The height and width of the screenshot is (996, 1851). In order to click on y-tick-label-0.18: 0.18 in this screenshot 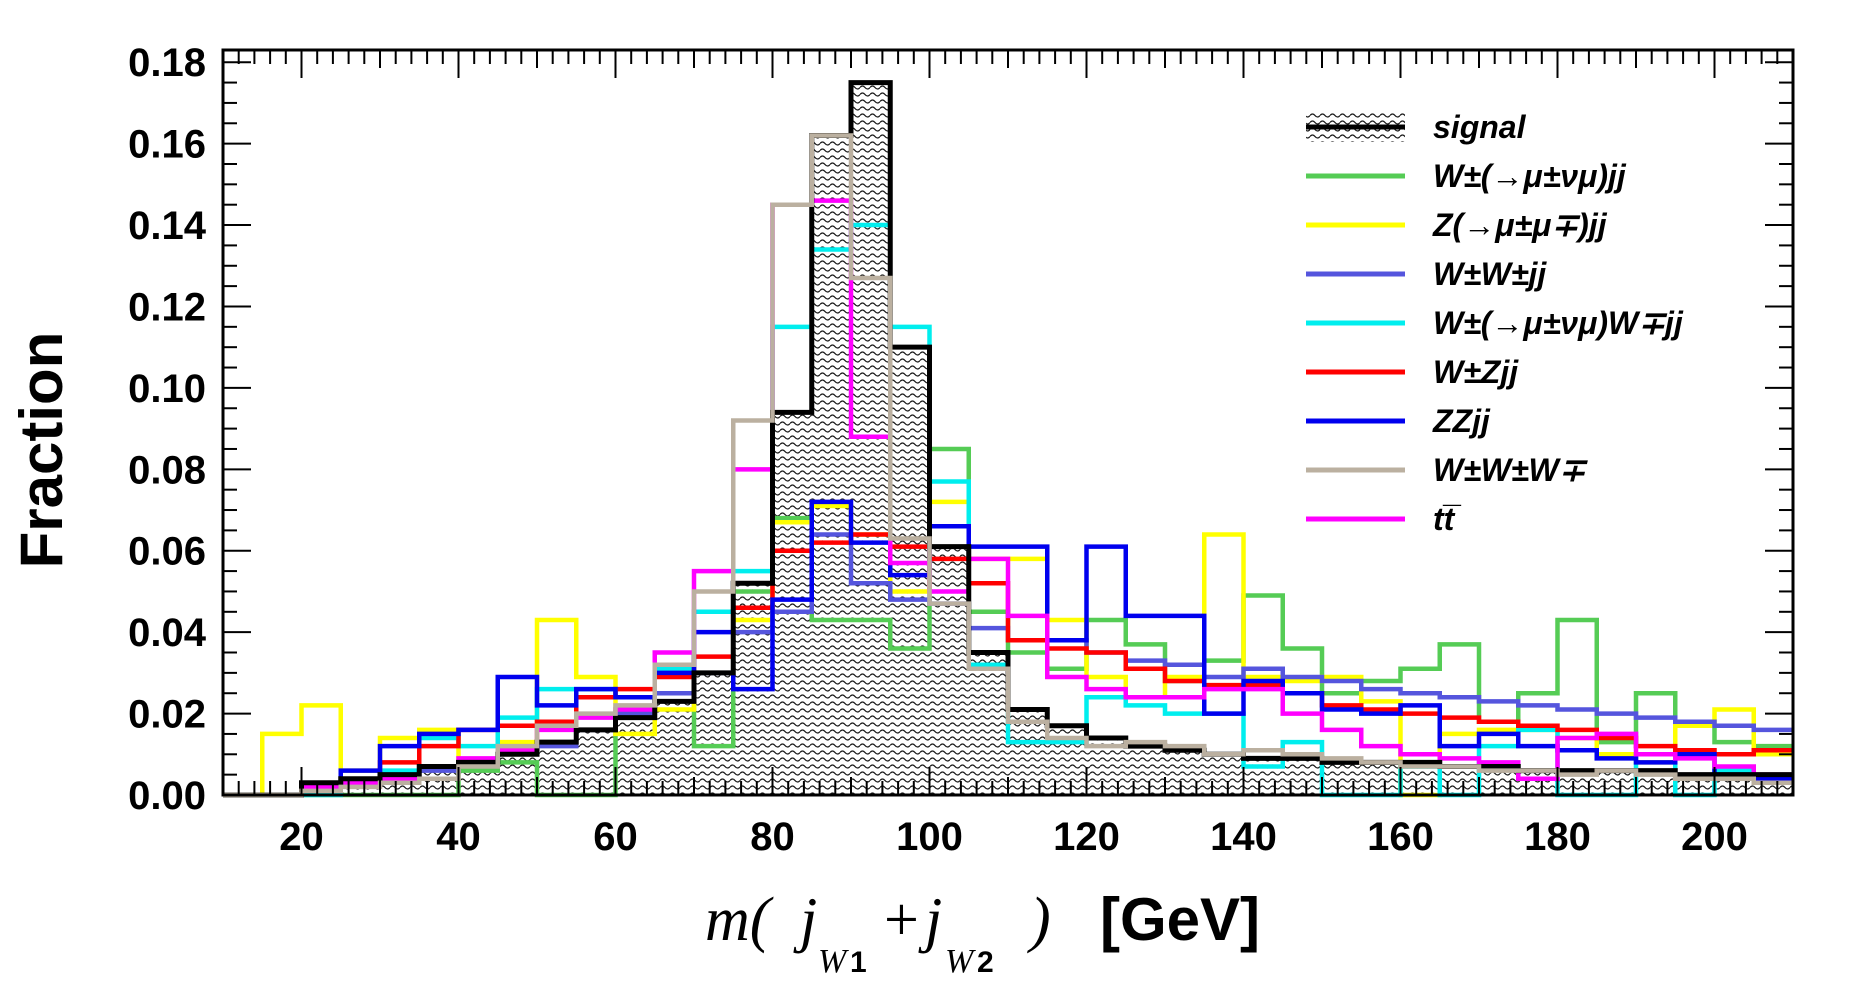, I will do `click(167, 63)`.